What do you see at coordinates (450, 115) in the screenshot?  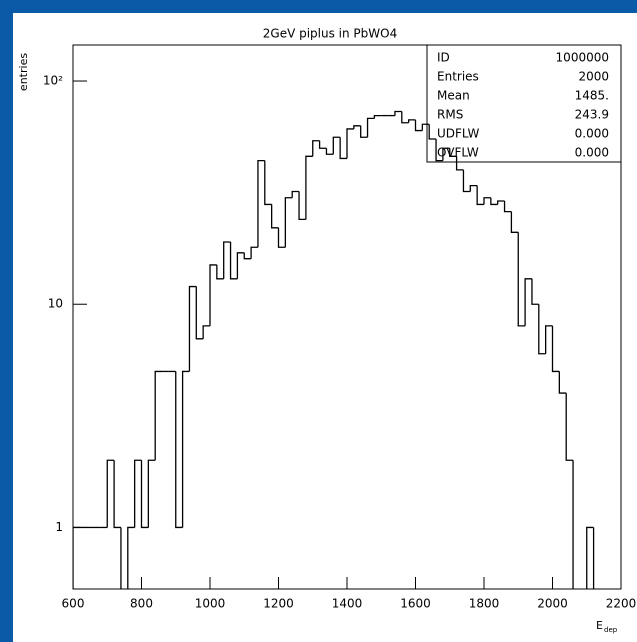 I see `stats-key: RMS` at bounding box center [450, 115].